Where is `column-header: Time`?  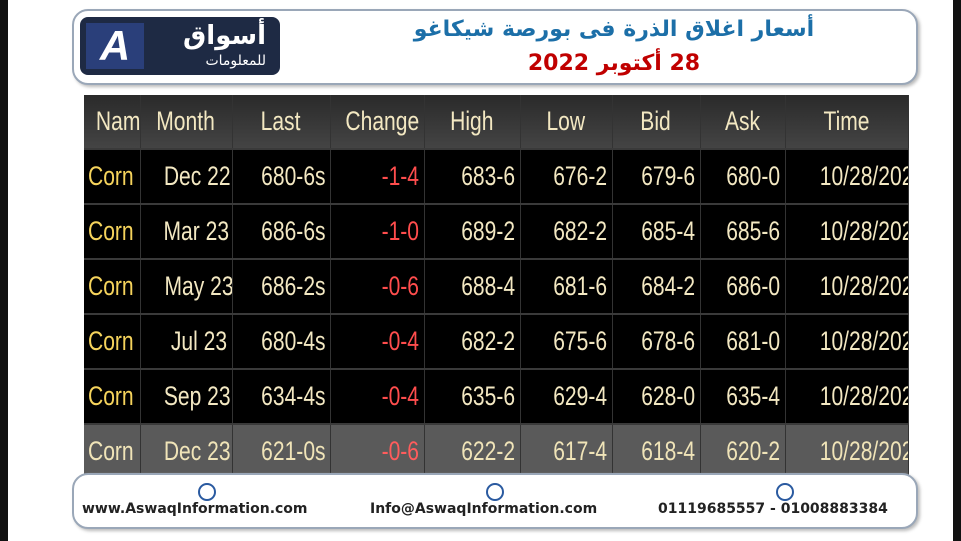
column-header: Time is located at coordinates (847, 122).